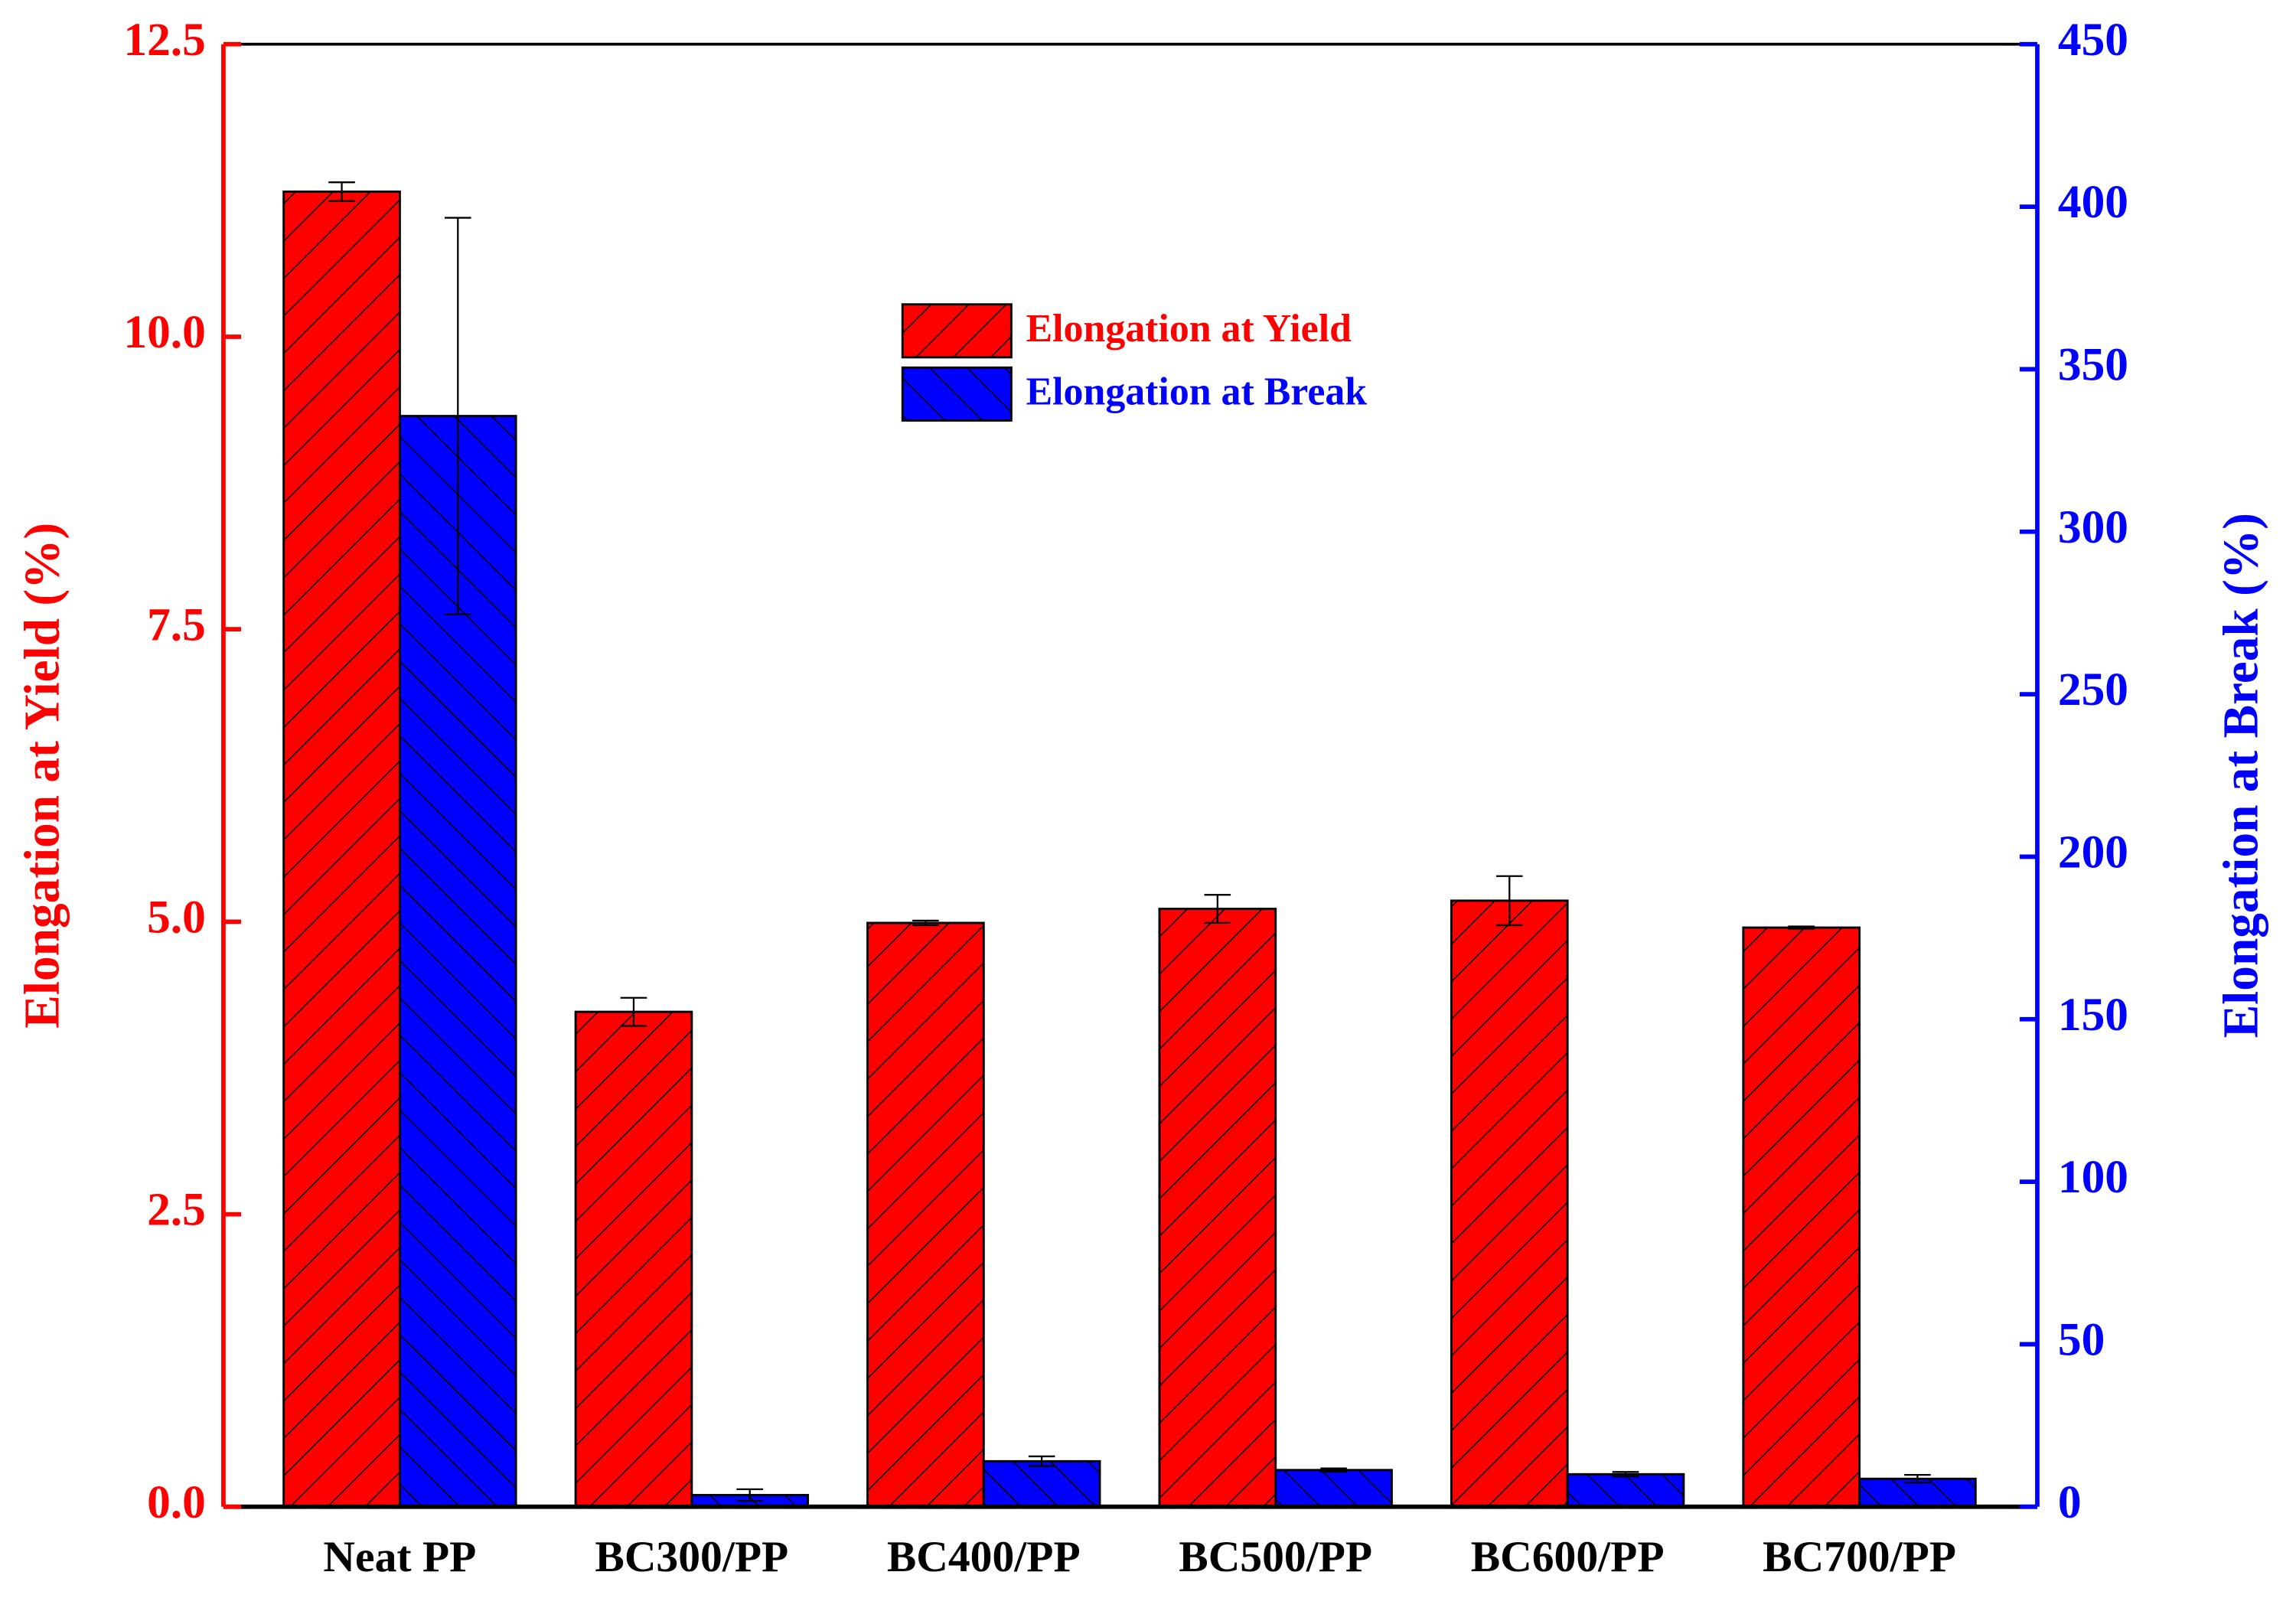 This screenshot has height=1598, width=2296. What do you see at coordinates (1275, 1557) in the screenshot?
I see `x-tick-label: BC500/PP` at bounding box center [1275, 1557].